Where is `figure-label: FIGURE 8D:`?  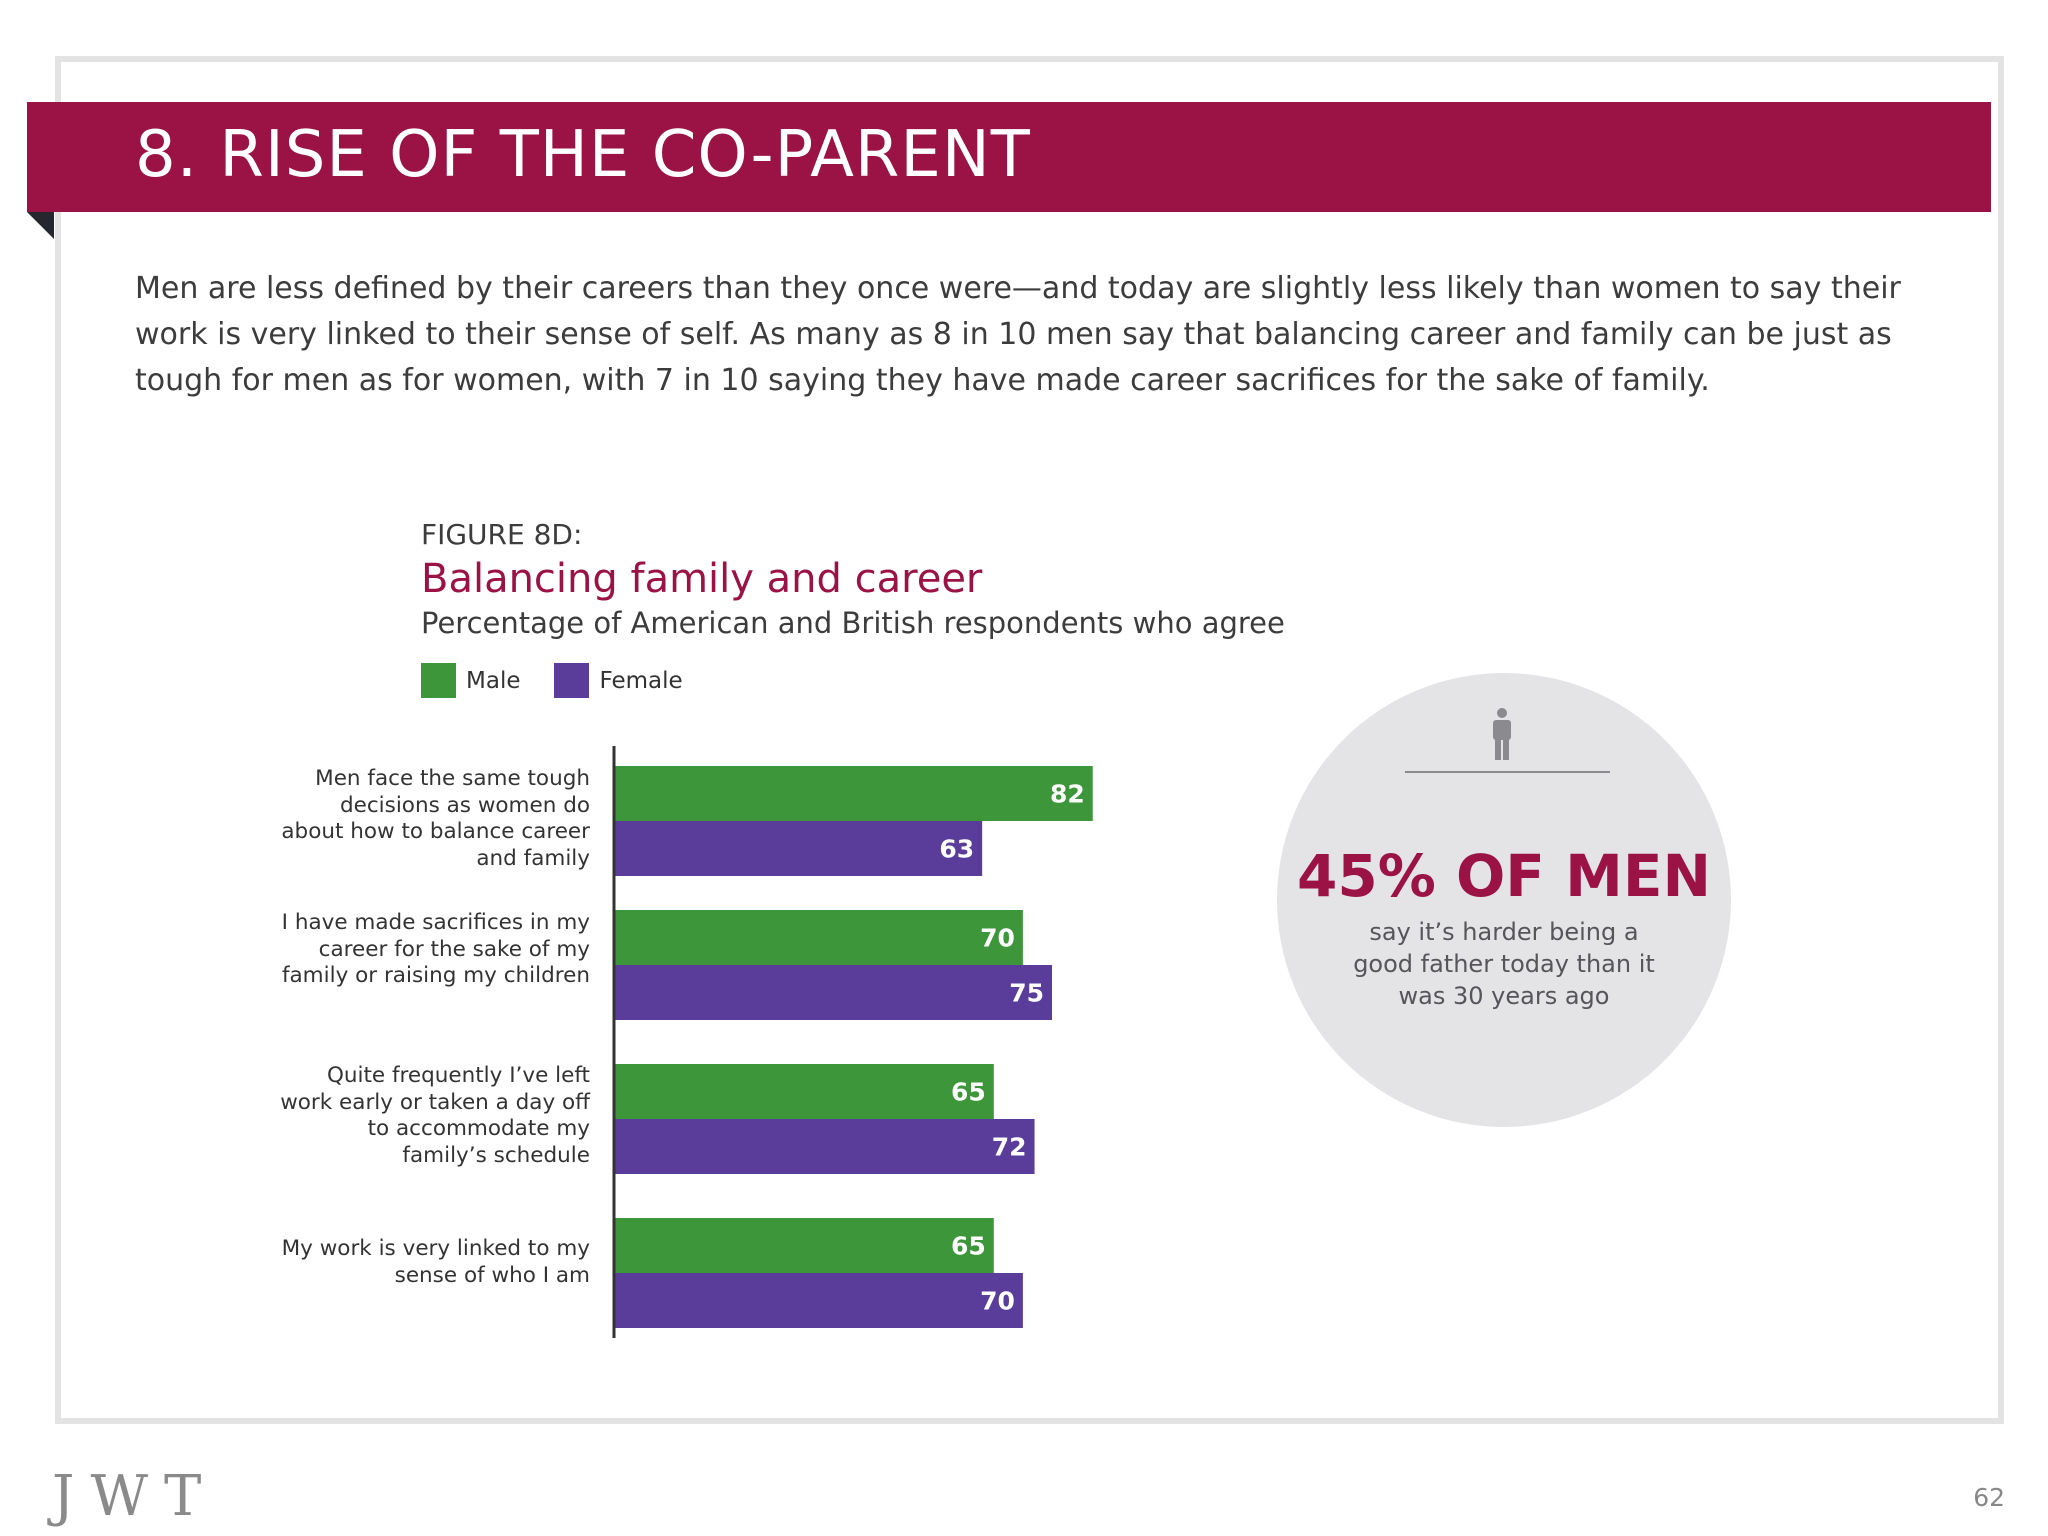 figure-label: FIGURE 8D: is located at coordinates (502, 534).